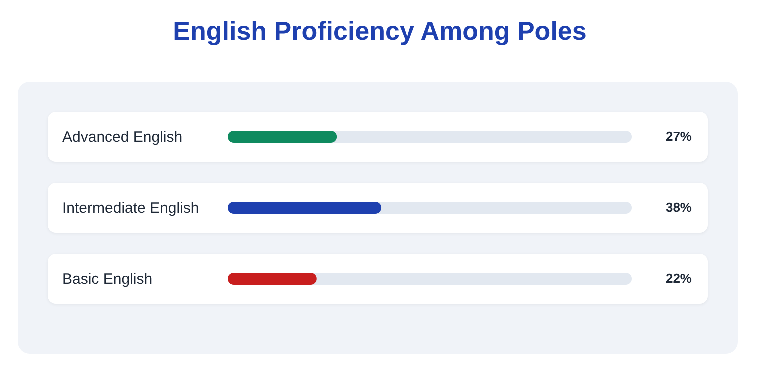 The width and height of the screenshot is (760, 377). I want to click on data-label: 38%, so click(679, 207).